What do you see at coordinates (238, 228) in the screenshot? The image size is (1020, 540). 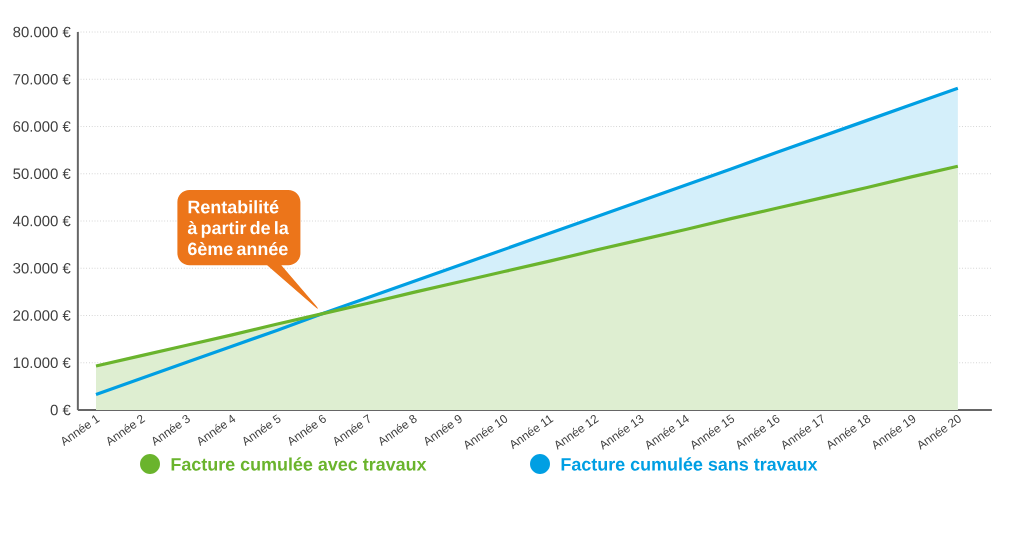 I see `annotation: Rentabilité à partir de la 6ème année` at bounding box center [238, 228].